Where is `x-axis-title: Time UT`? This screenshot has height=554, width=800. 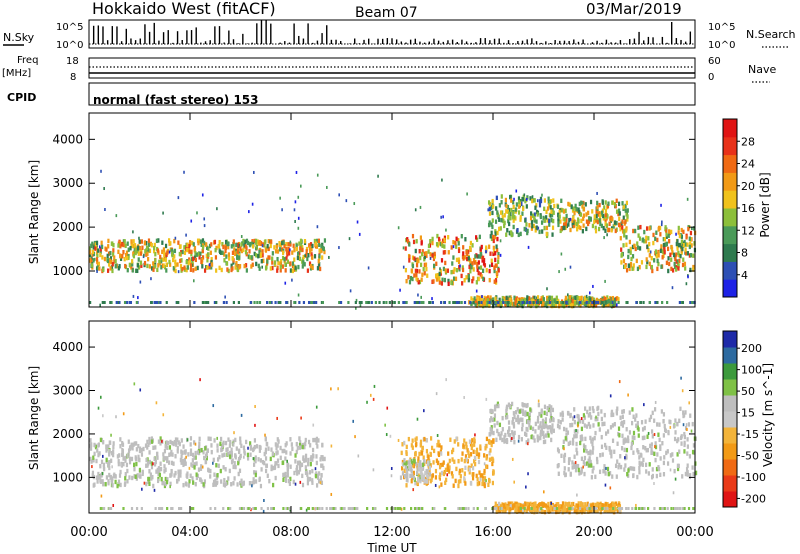 x-axis-title: Time UT is located at coordinates (391, 547).